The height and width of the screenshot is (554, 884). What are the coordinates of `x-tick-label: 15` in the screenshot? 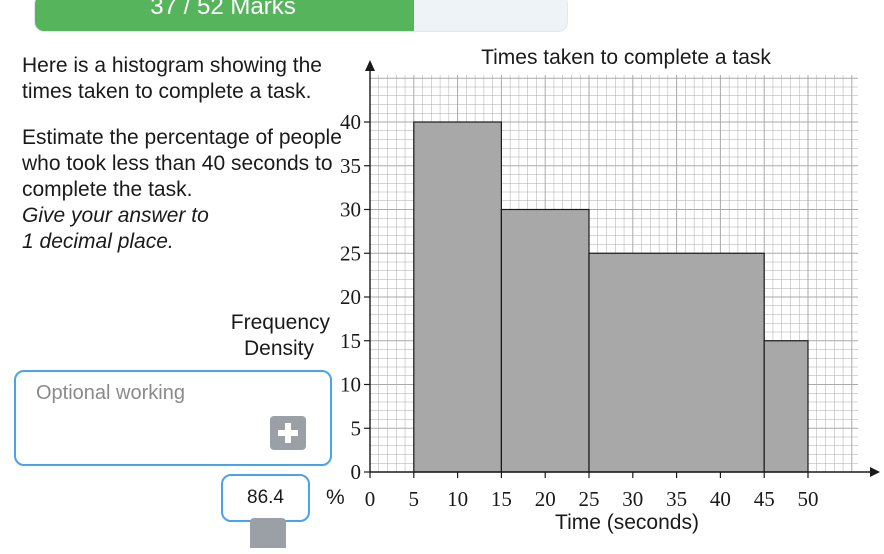 It's located at (501, 499).